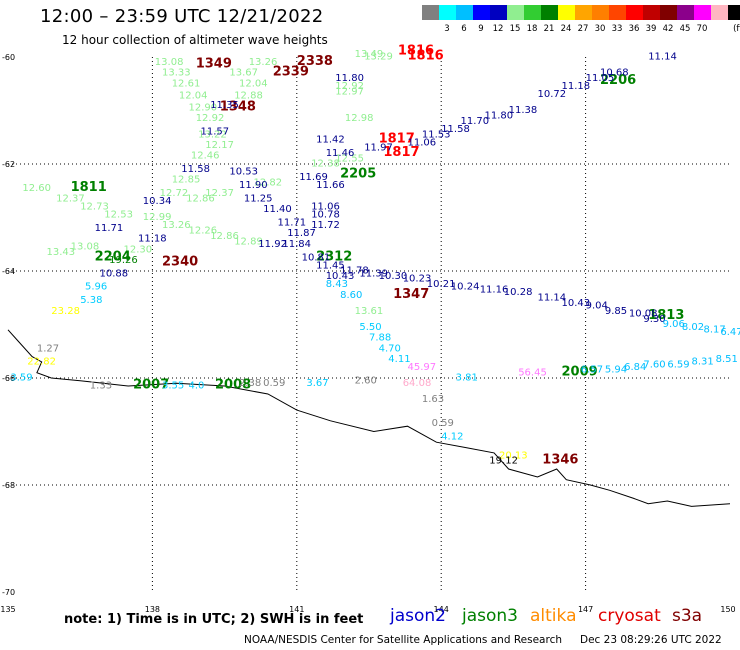 The image size is (740, 650). I want to click on scale-tick-label: 33, so click(617, 29).